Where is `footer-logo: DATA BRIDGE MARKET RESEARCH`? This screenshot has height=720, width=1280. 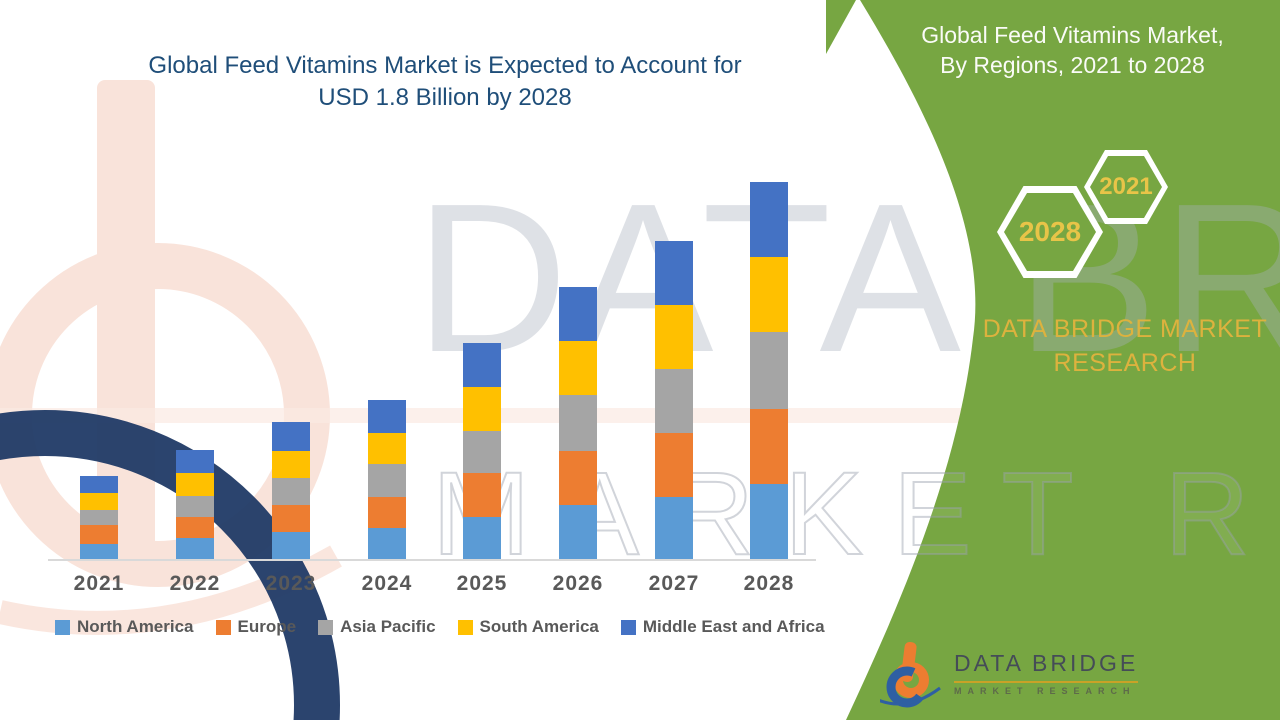
footer-logo: DATA BRIDGE MARKET RESEARCH is located at coordinates (1009, 676).